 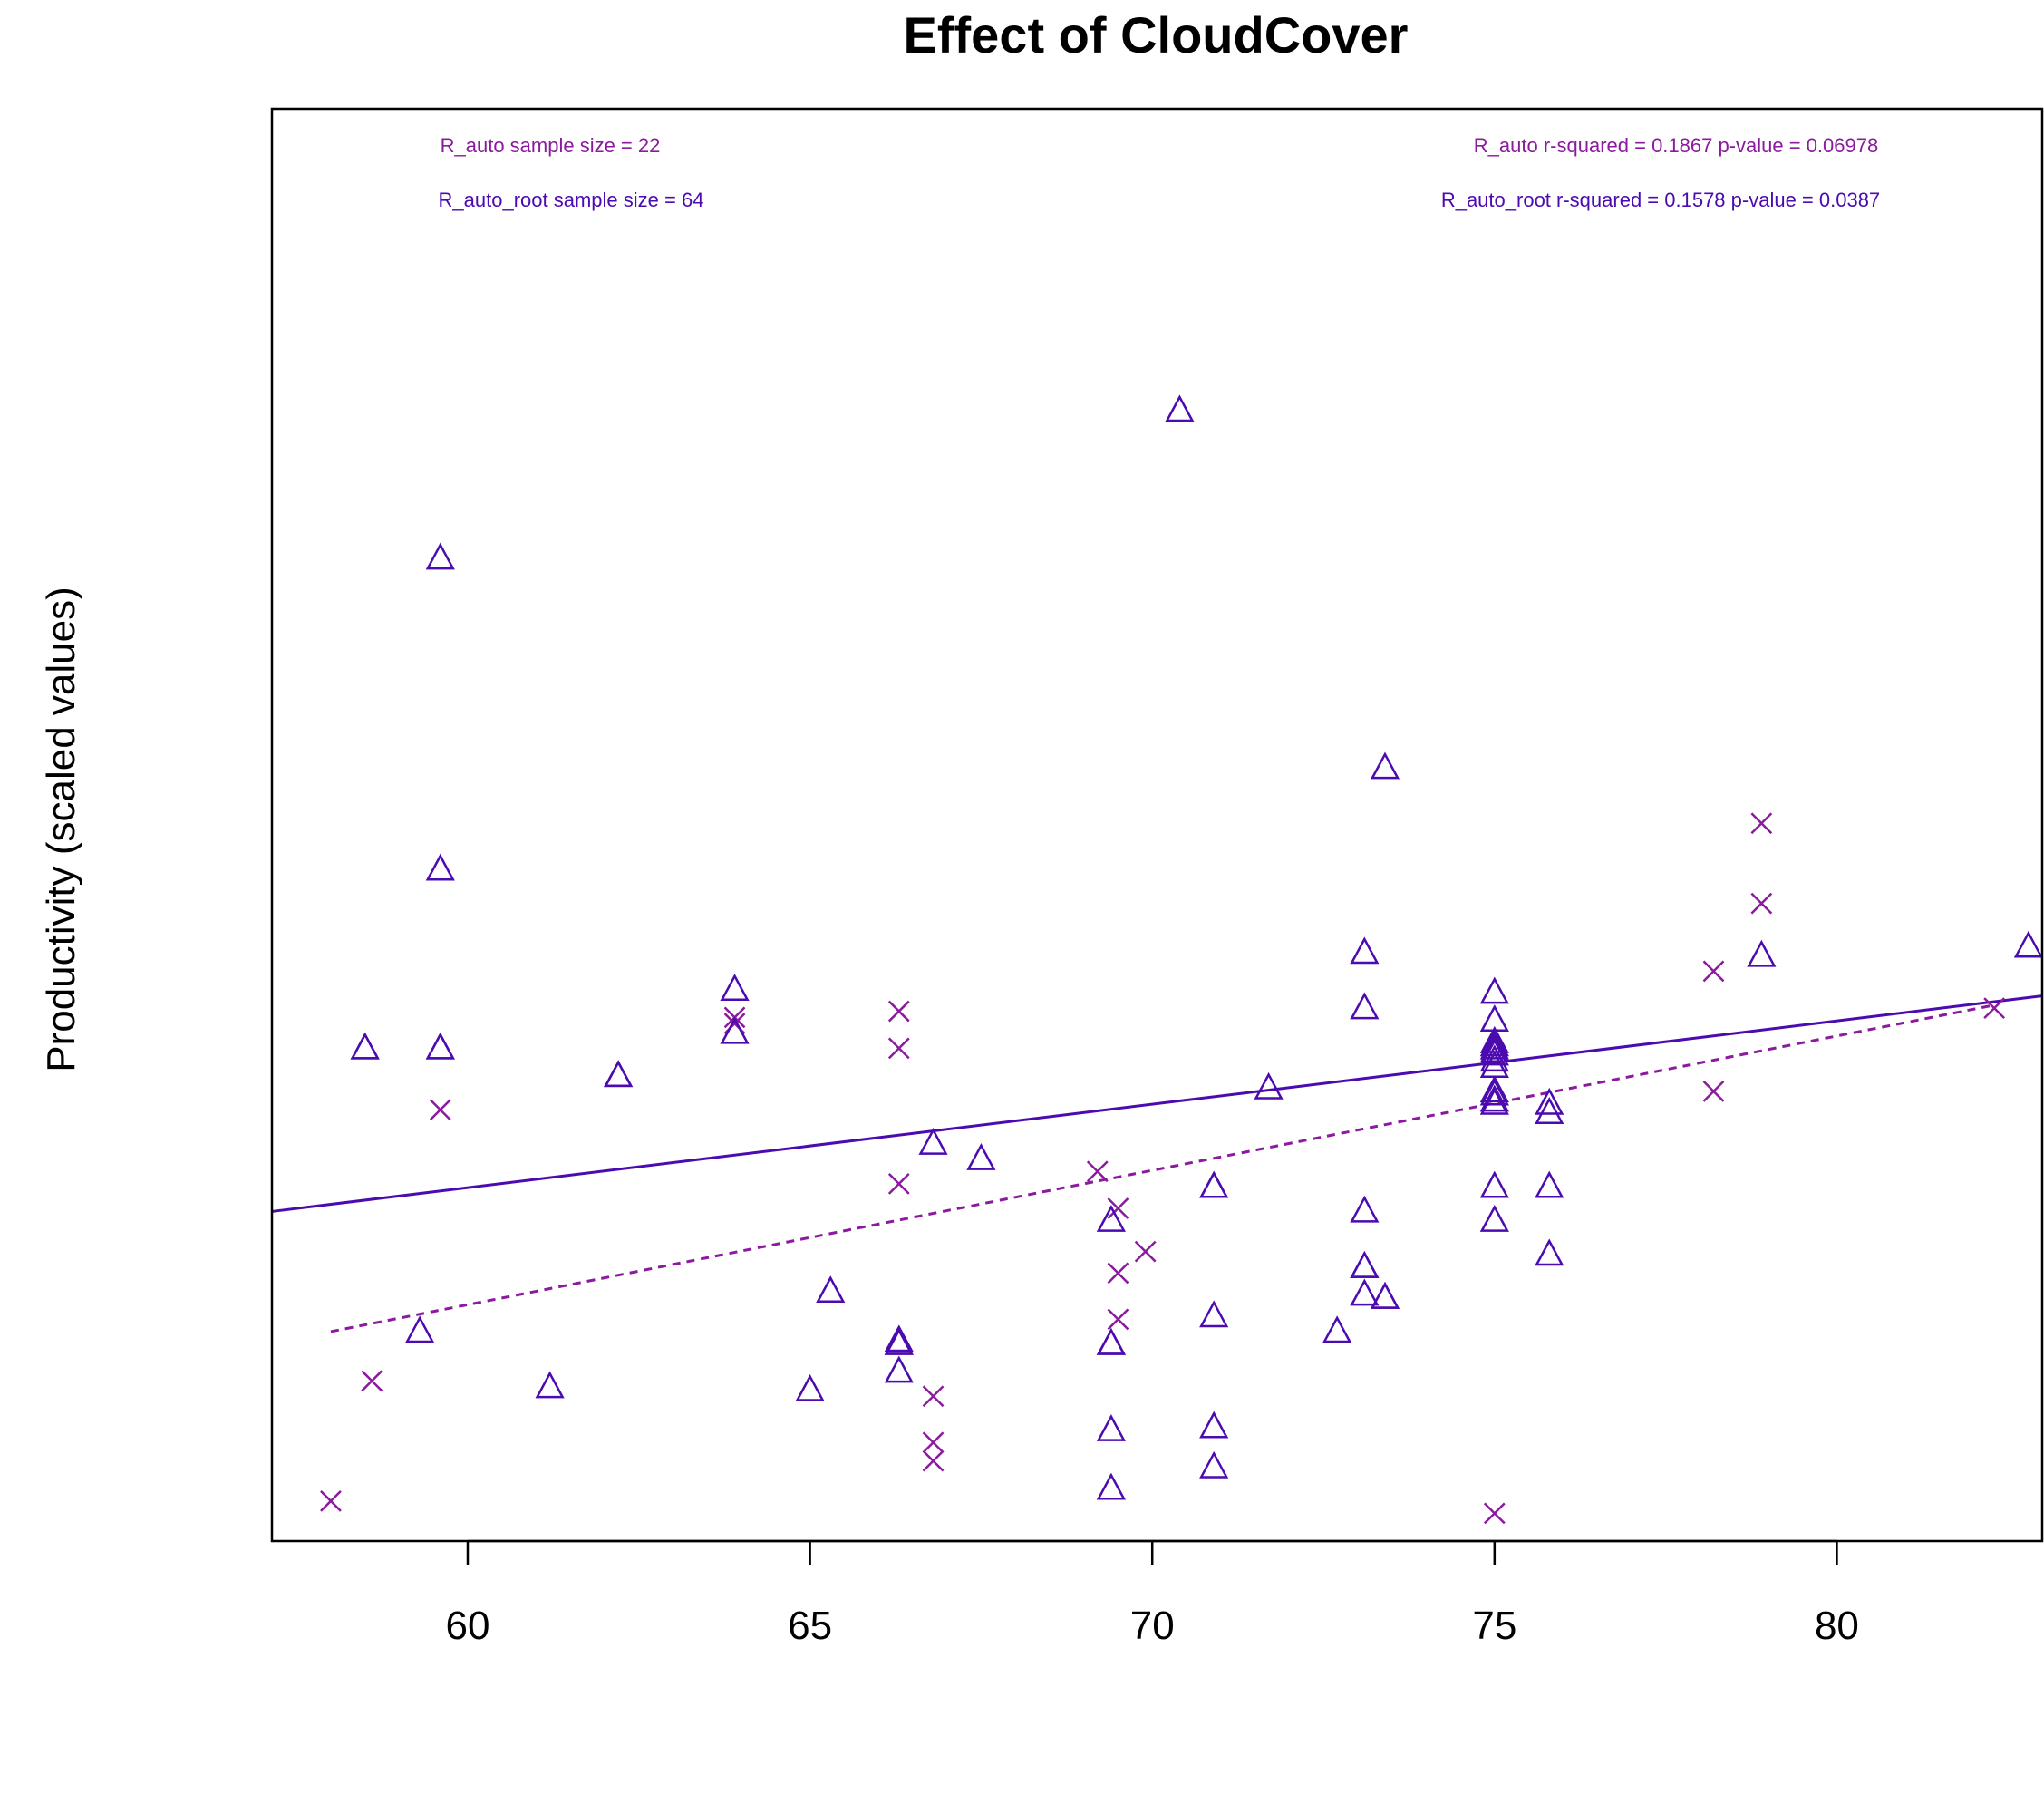 I want to click on annotation-r-auto-root-sample-size: R_auto_root sample size = 64, so click(x=571, y=200).